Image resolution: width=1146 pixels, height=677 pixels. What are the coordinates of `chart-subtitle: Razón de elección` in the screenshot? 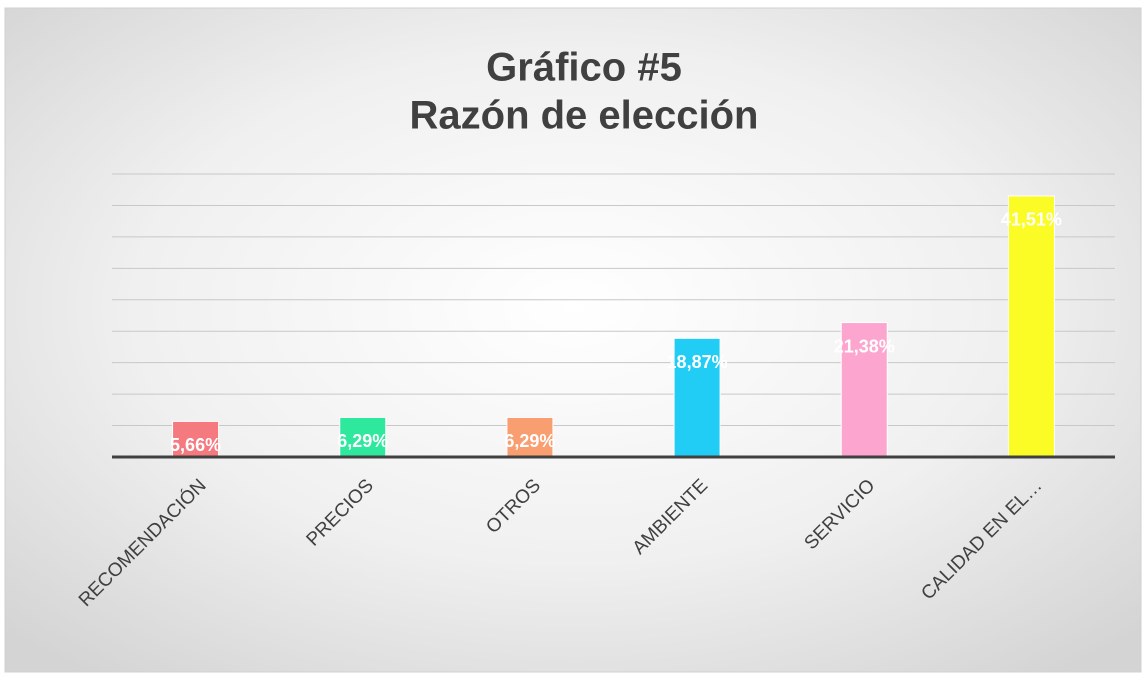 It's located at (584, 116).